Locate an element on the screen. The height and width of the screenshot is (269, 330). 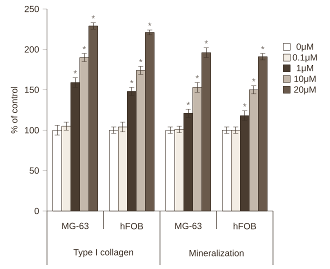
legend-label: 1μM is located at coordinates (305, 68).